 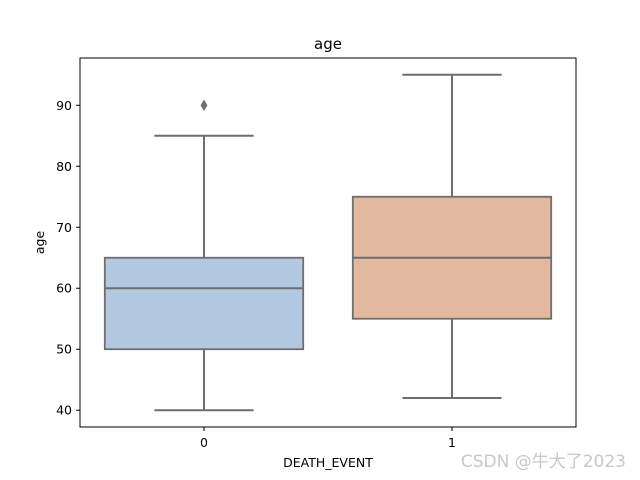 I want to click on y-tick-label: 80, so click(x=64, y=166).